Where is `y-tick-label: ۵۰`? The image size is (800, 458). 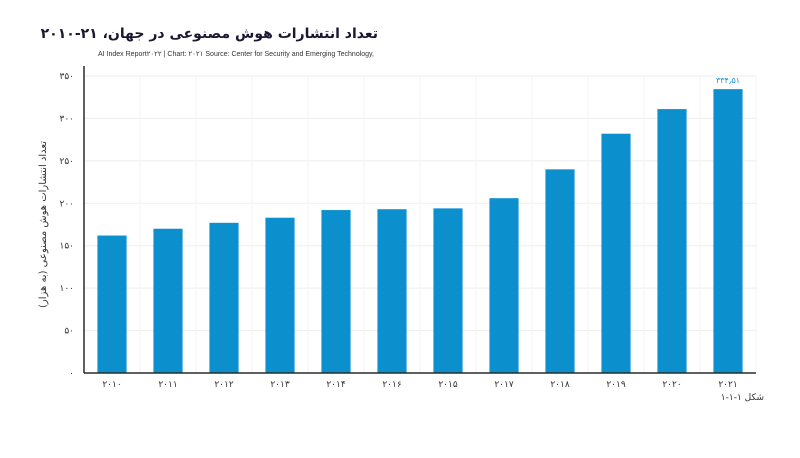 y-tick-label: ۵۰ is located at coordinates (69, 332).